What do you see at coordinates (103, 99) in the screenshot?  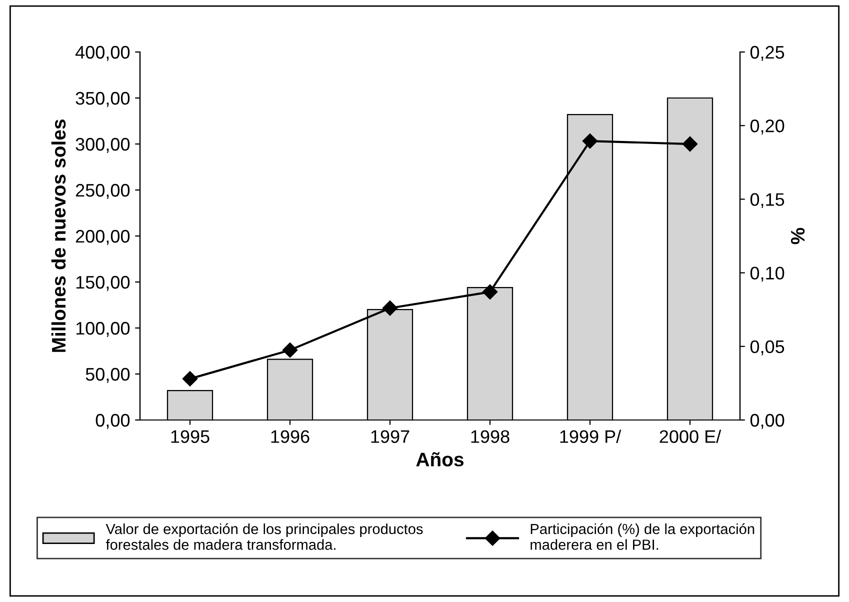 I see `y-tick-label: 350,00` at bounding box center [103, 99].